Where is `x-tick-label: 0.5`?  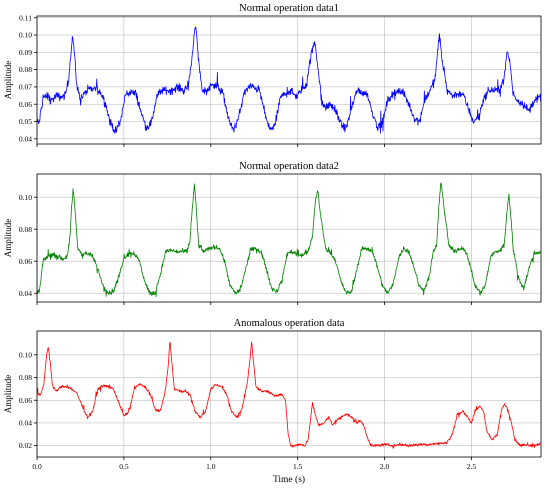 x-tick-label: 0.5 is located at coordinates (124, 466).